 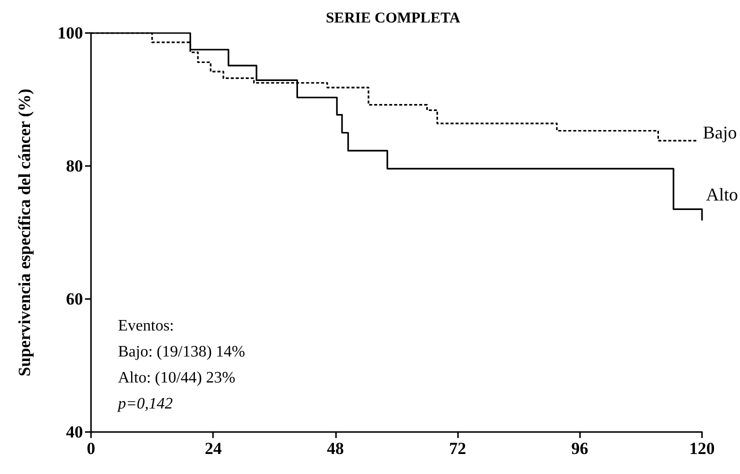 What do you see at coordinates (702, 448) in the screenshot?
I see `x-tick-label: 120` at bounding box center [702, 448].